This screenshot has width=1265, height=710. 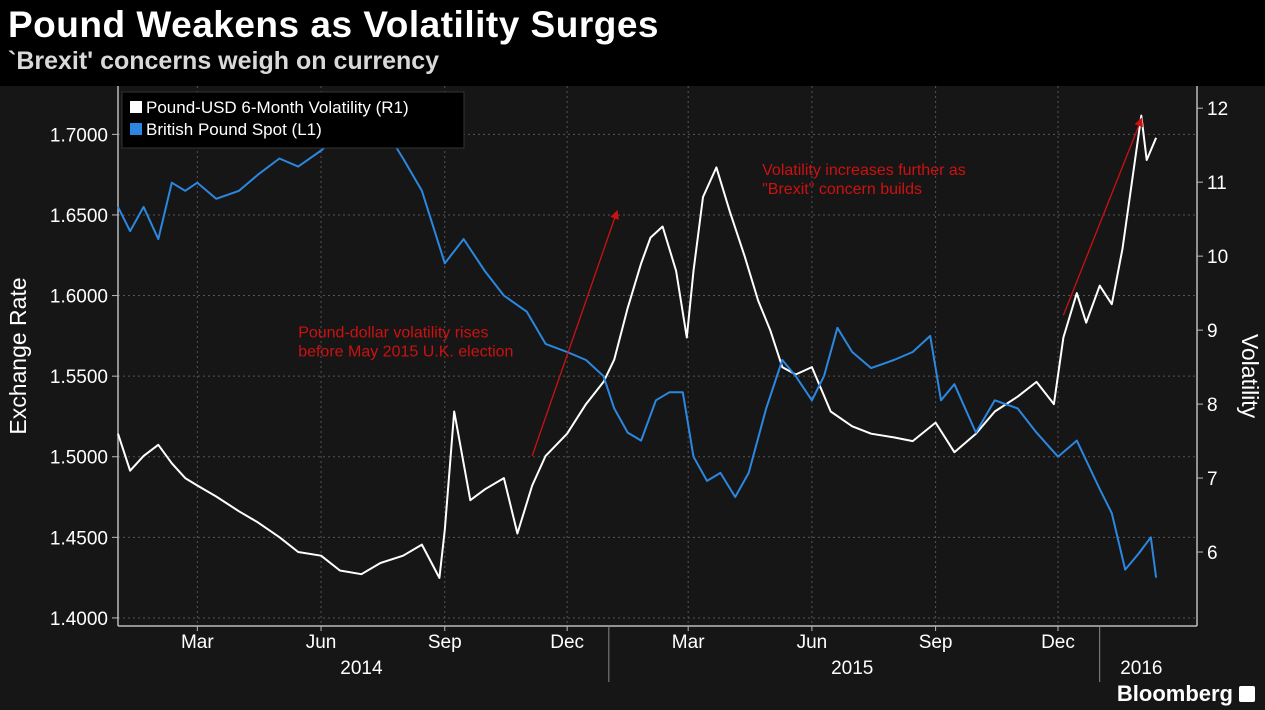 What do you see at coordinates (405, 352) in the screenshot?
I see `annotation-text: before May 2015 U.K. election` at bounding box center [405, 352].